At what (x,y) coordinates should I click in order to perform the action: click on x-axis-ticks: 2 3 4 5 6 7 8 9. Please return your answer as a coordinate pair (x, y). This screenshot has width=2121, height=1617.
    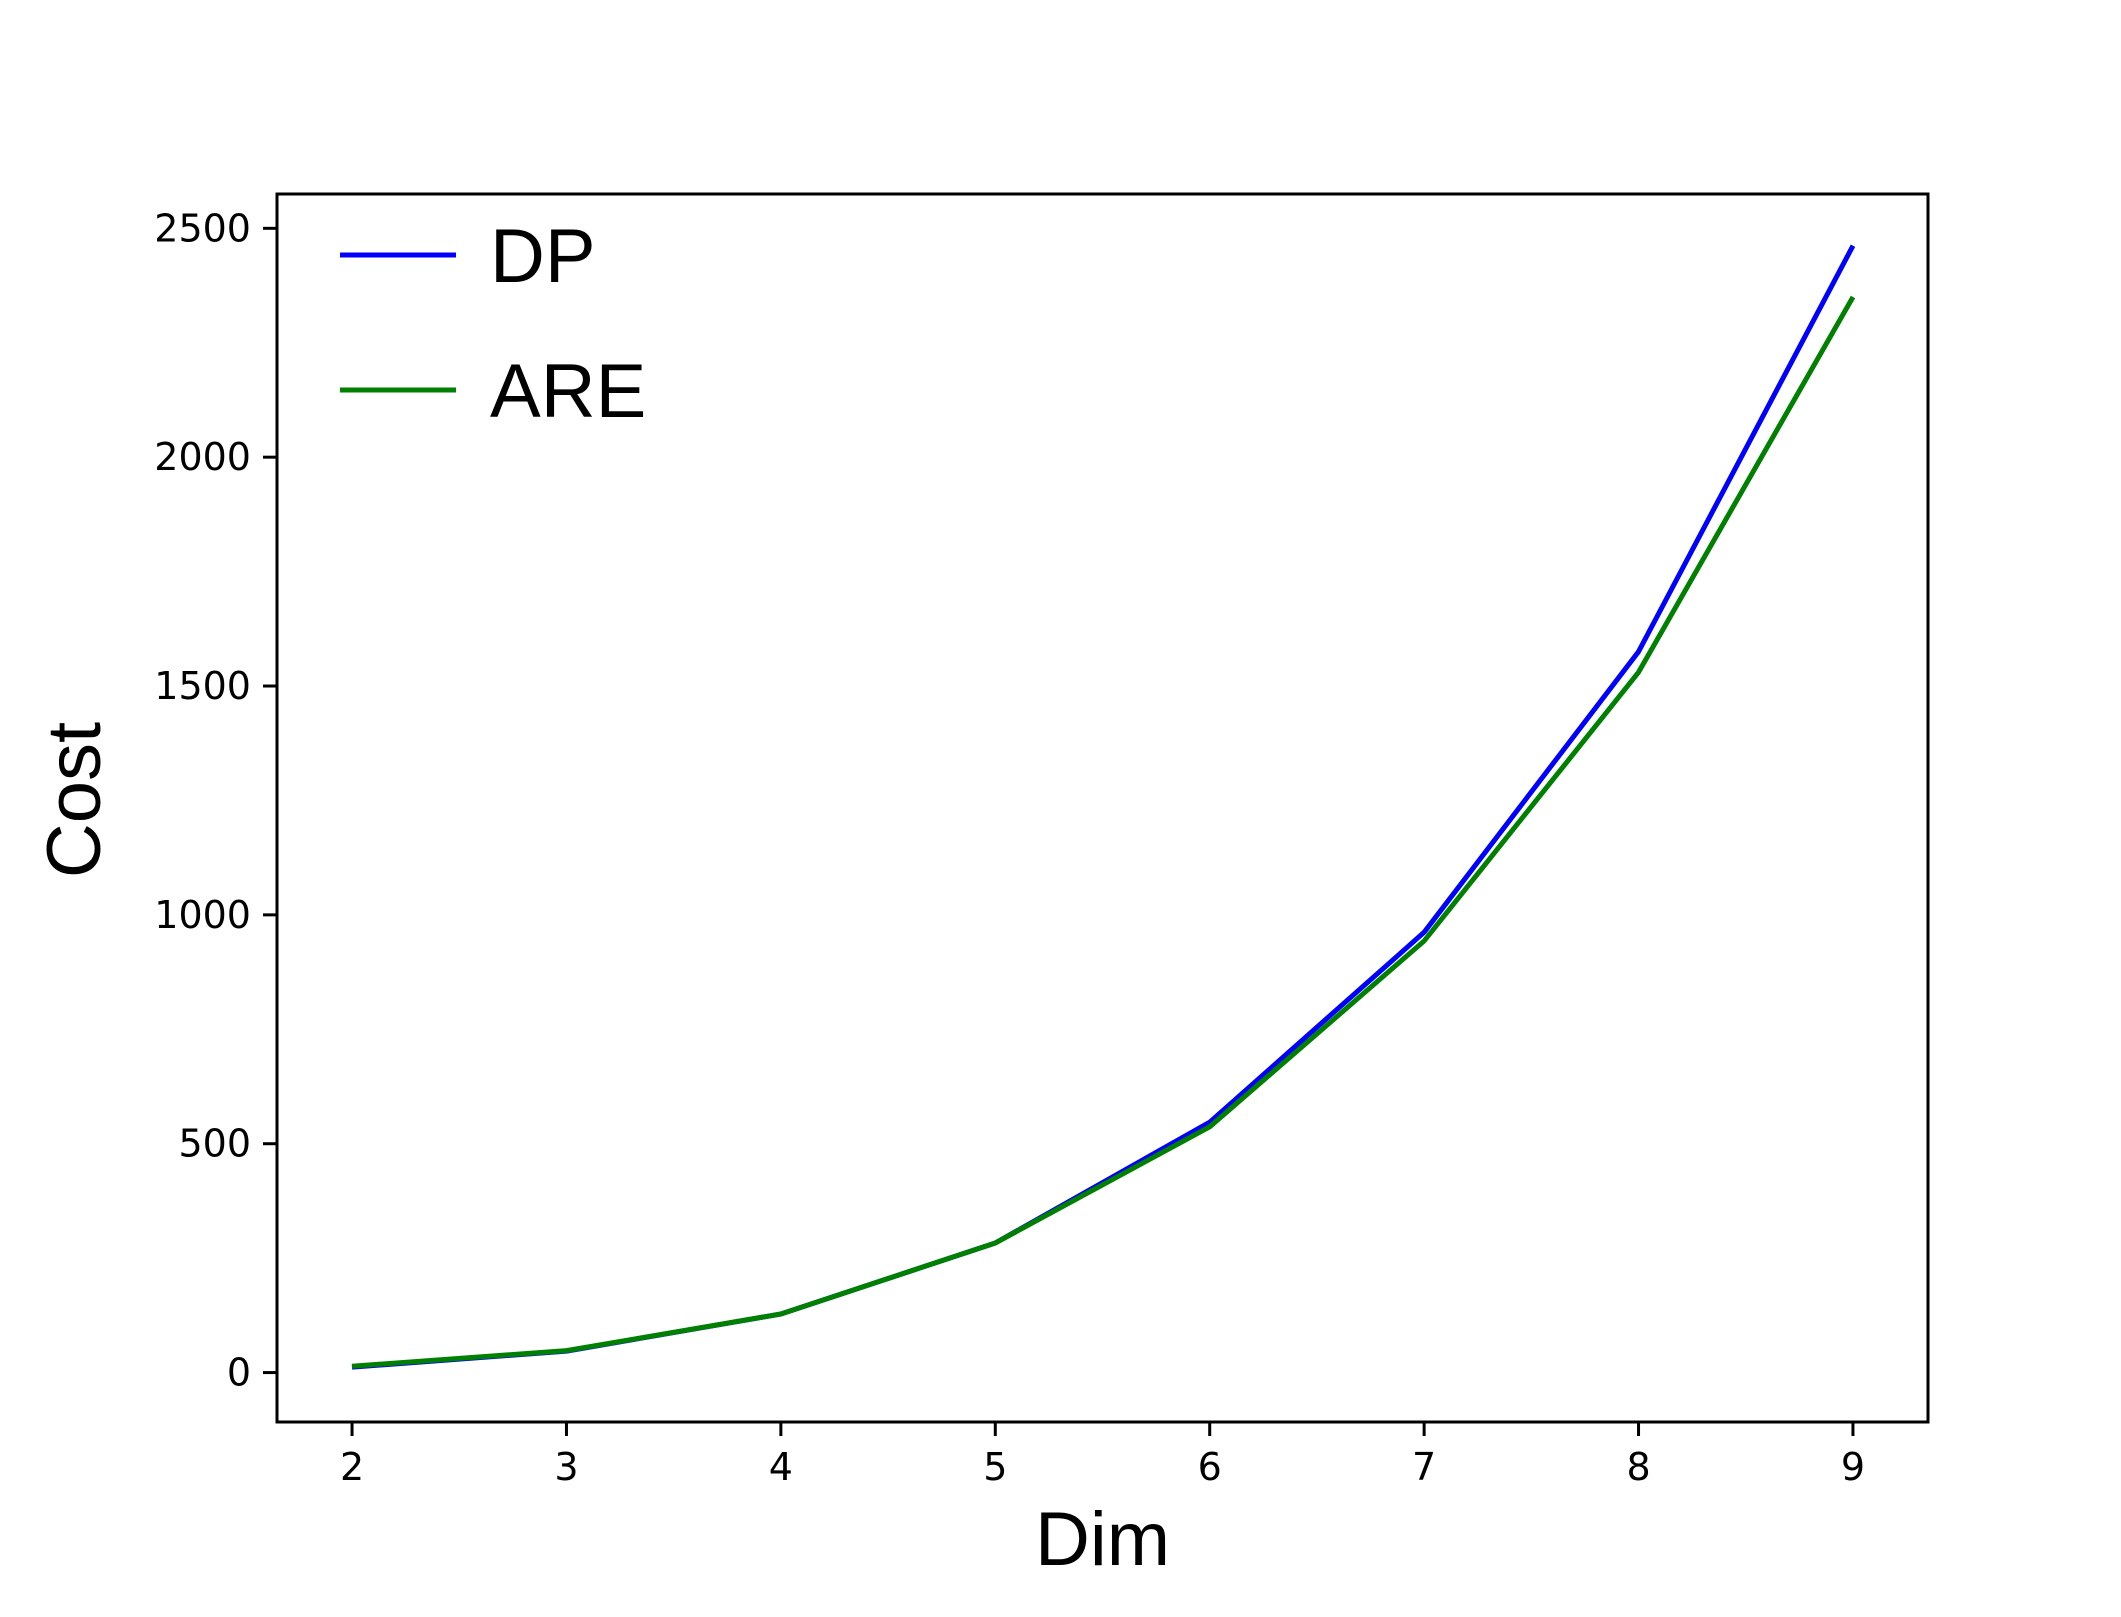
    Looking at the image, I should click on (1102, 1455).